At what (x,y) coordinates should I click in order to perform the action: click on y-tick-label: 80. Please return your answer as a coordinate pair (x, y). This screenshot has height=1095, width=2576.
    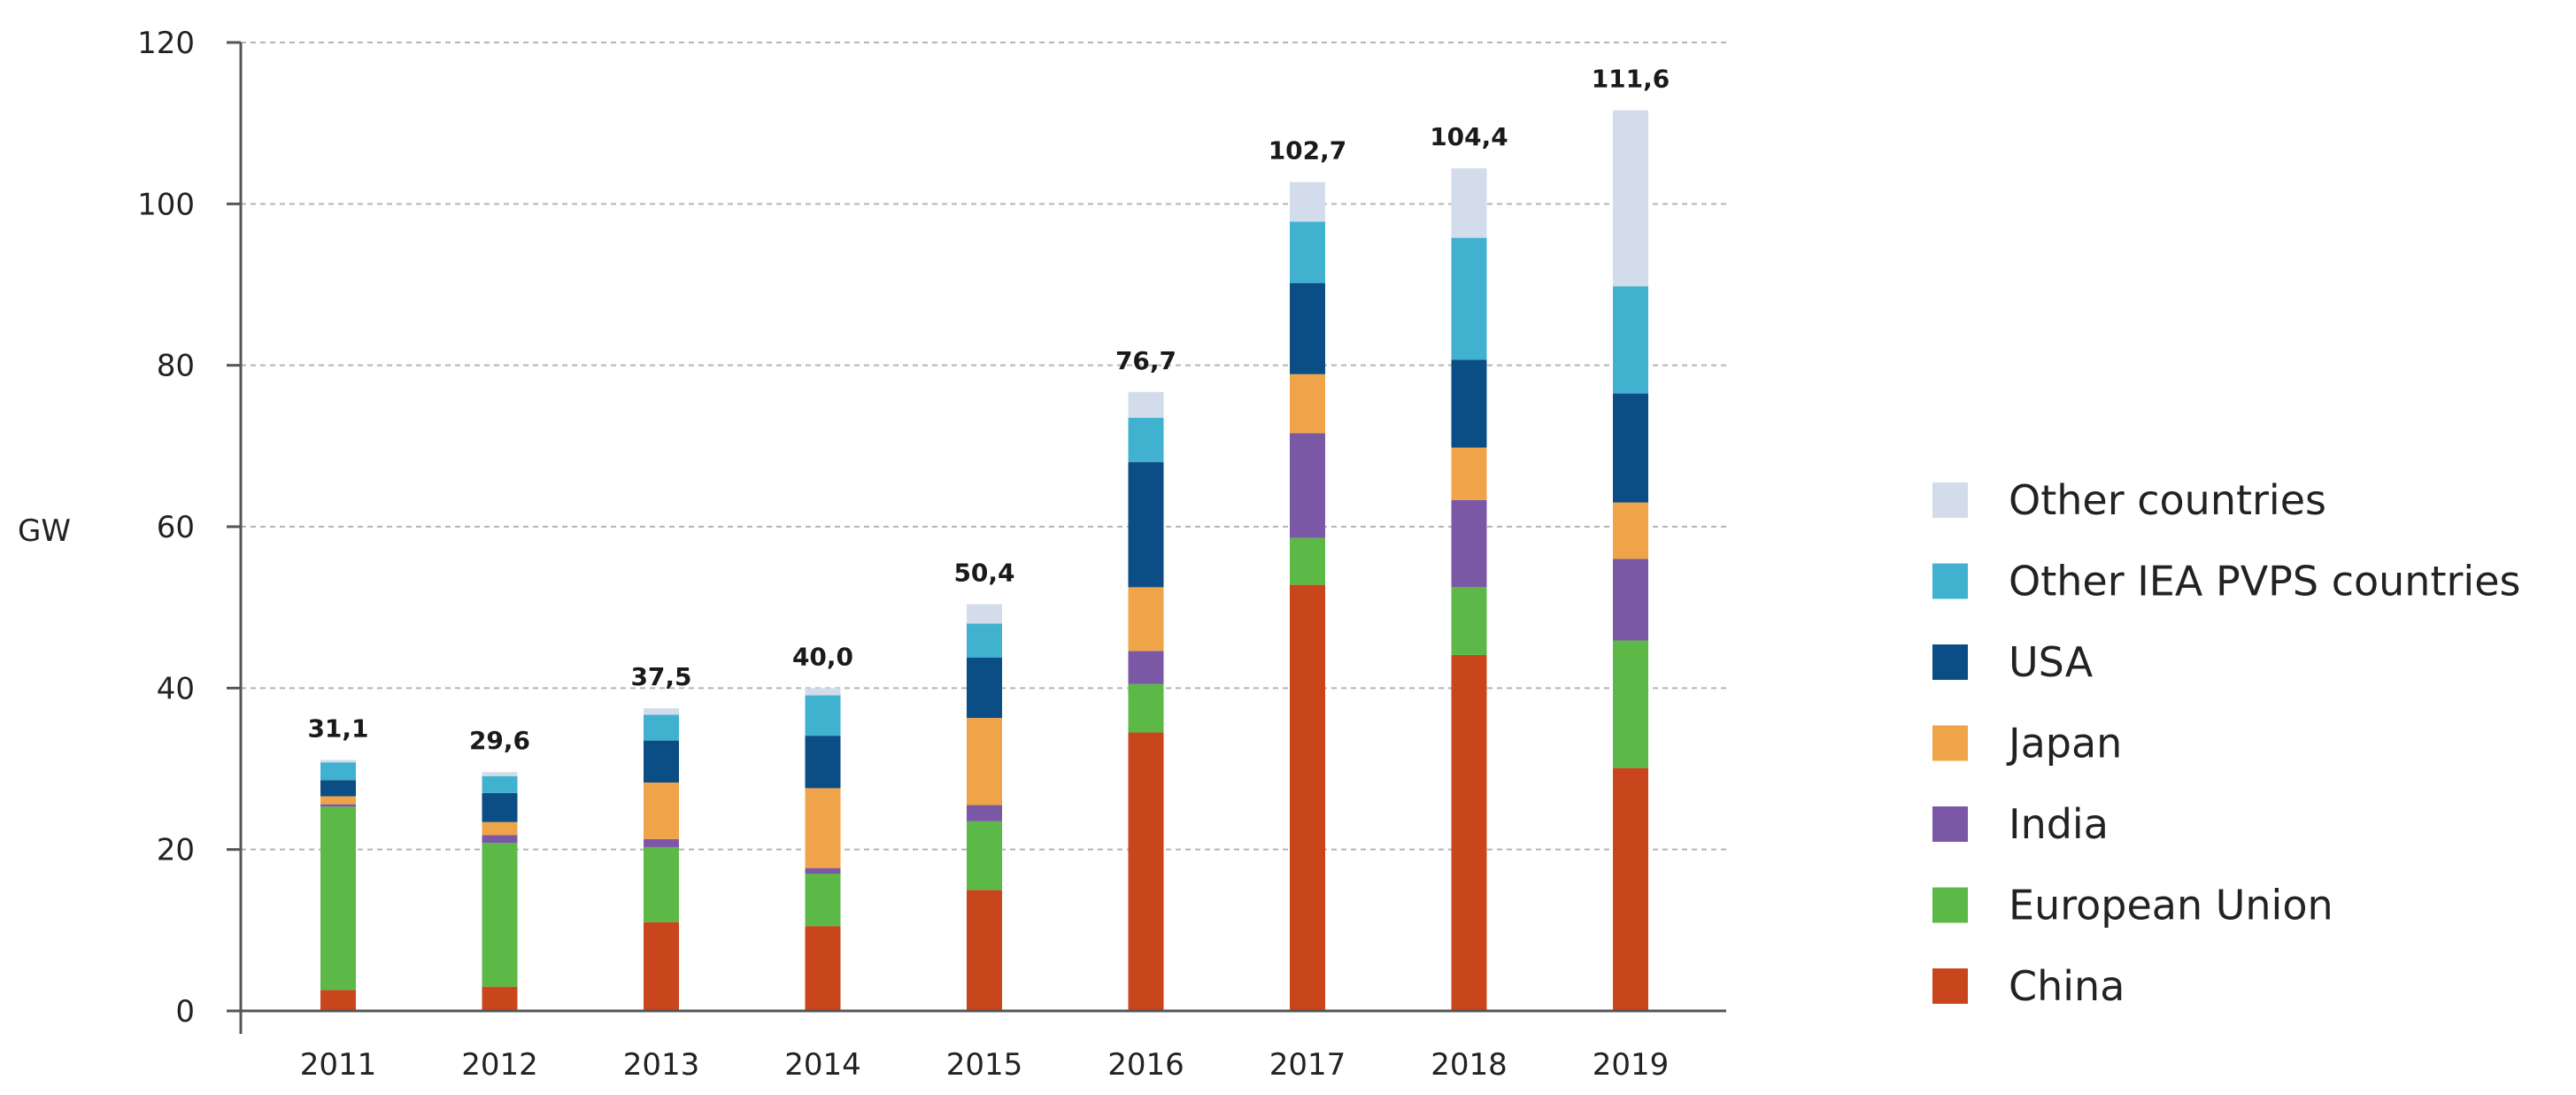
    Looking at the image, I should click on (176, 367).